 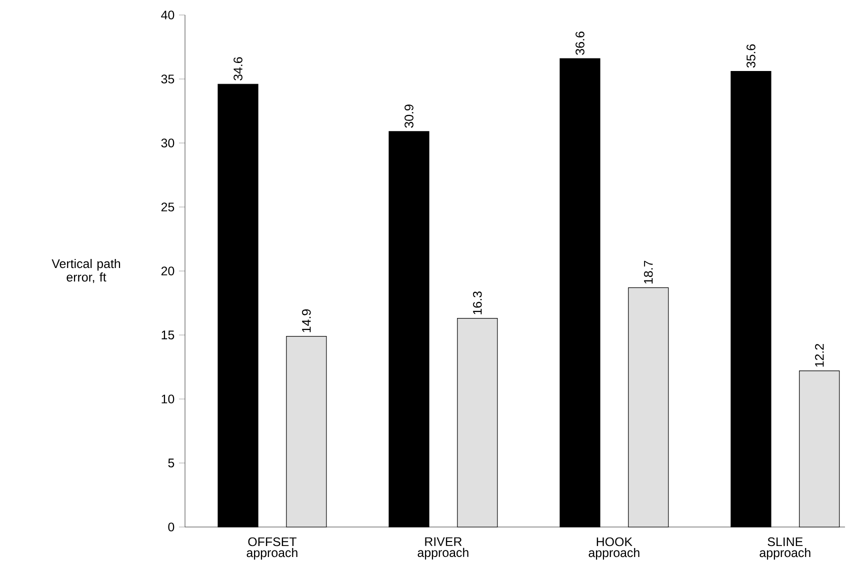 I want to click on data-label: 35.6, so click(x=751, y=56).